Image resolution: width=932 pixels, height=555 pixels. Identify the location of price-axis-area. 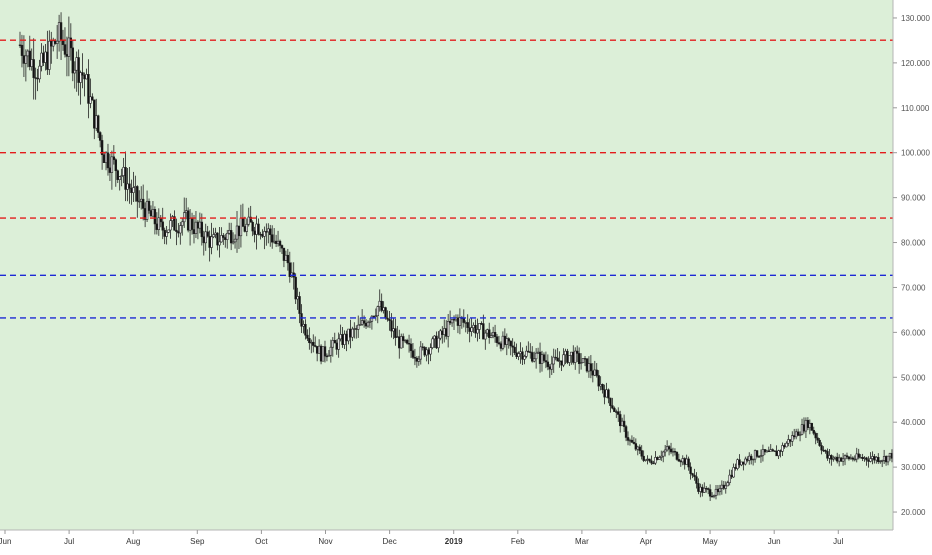
(912, 275).